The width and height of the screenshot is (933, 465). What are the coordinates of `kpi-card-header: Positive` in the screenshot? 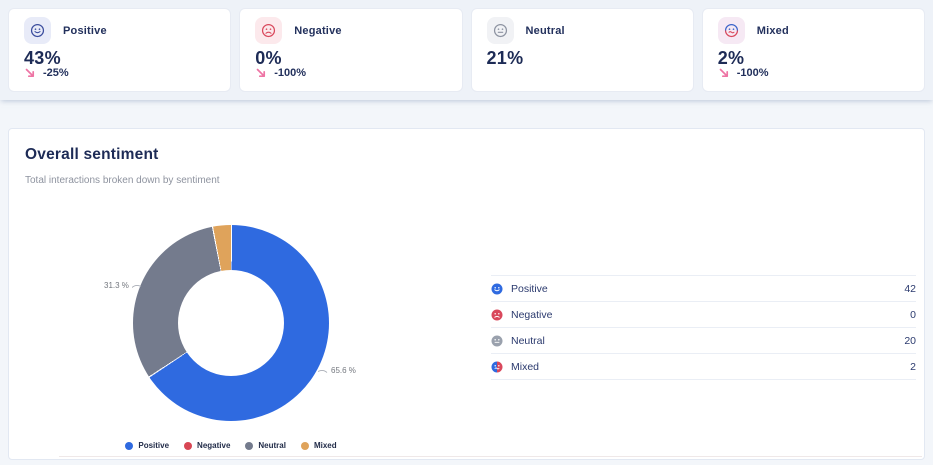 It's located at (119, 30).